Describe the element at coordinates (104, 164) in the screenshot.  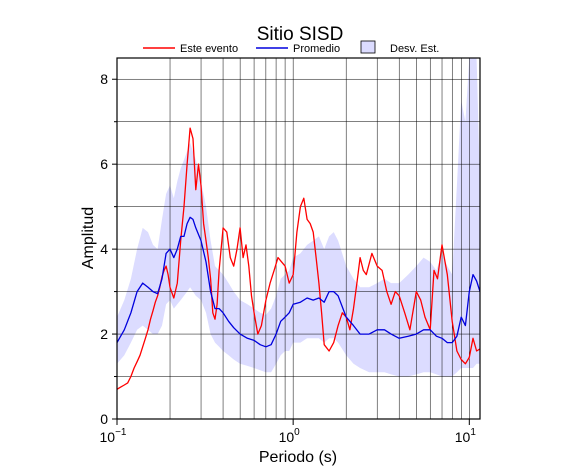
I see `y-tick-label: 6` at that location.